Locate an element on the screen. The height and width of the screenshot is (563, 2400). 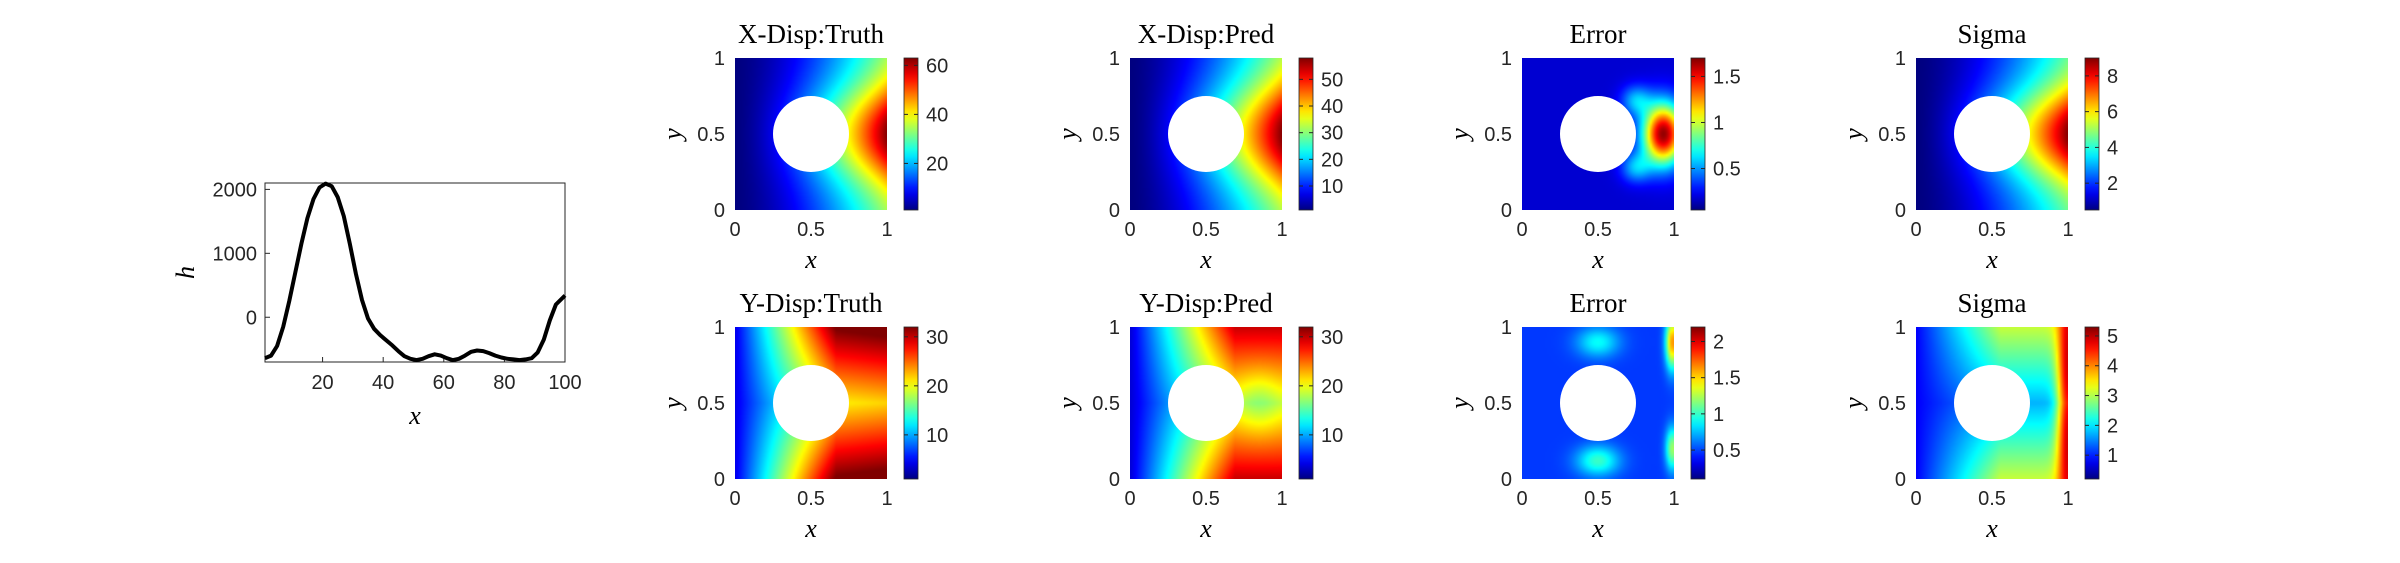
heatmap-panel: X-Disp:Truth 0 0.5 1 0 0.5 1 x y 20 40 60 is located at coordinates (803, 146).